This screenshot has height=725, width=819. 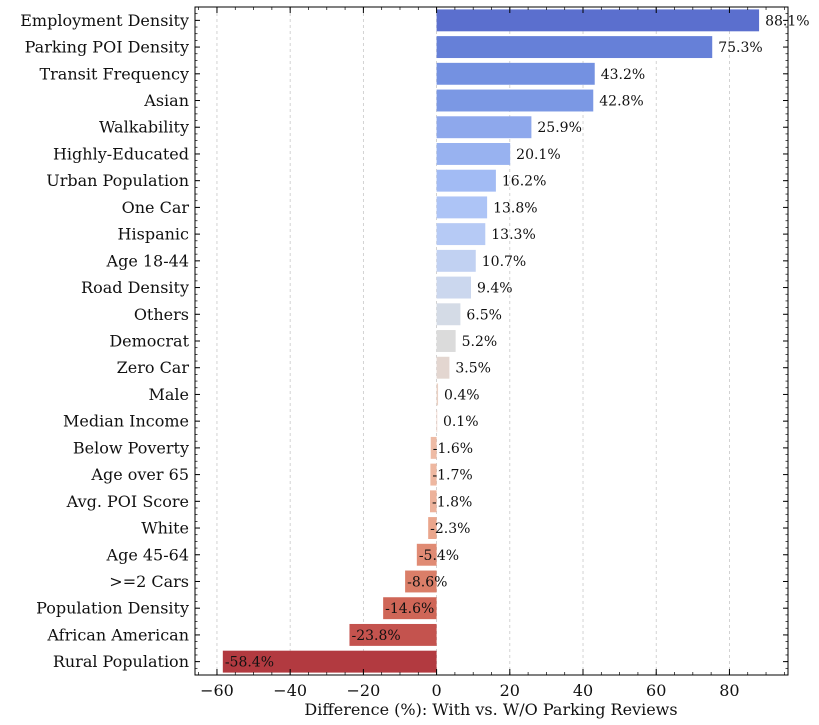 I want to click on data-label: 42.8%, so click(x=621, y=102).